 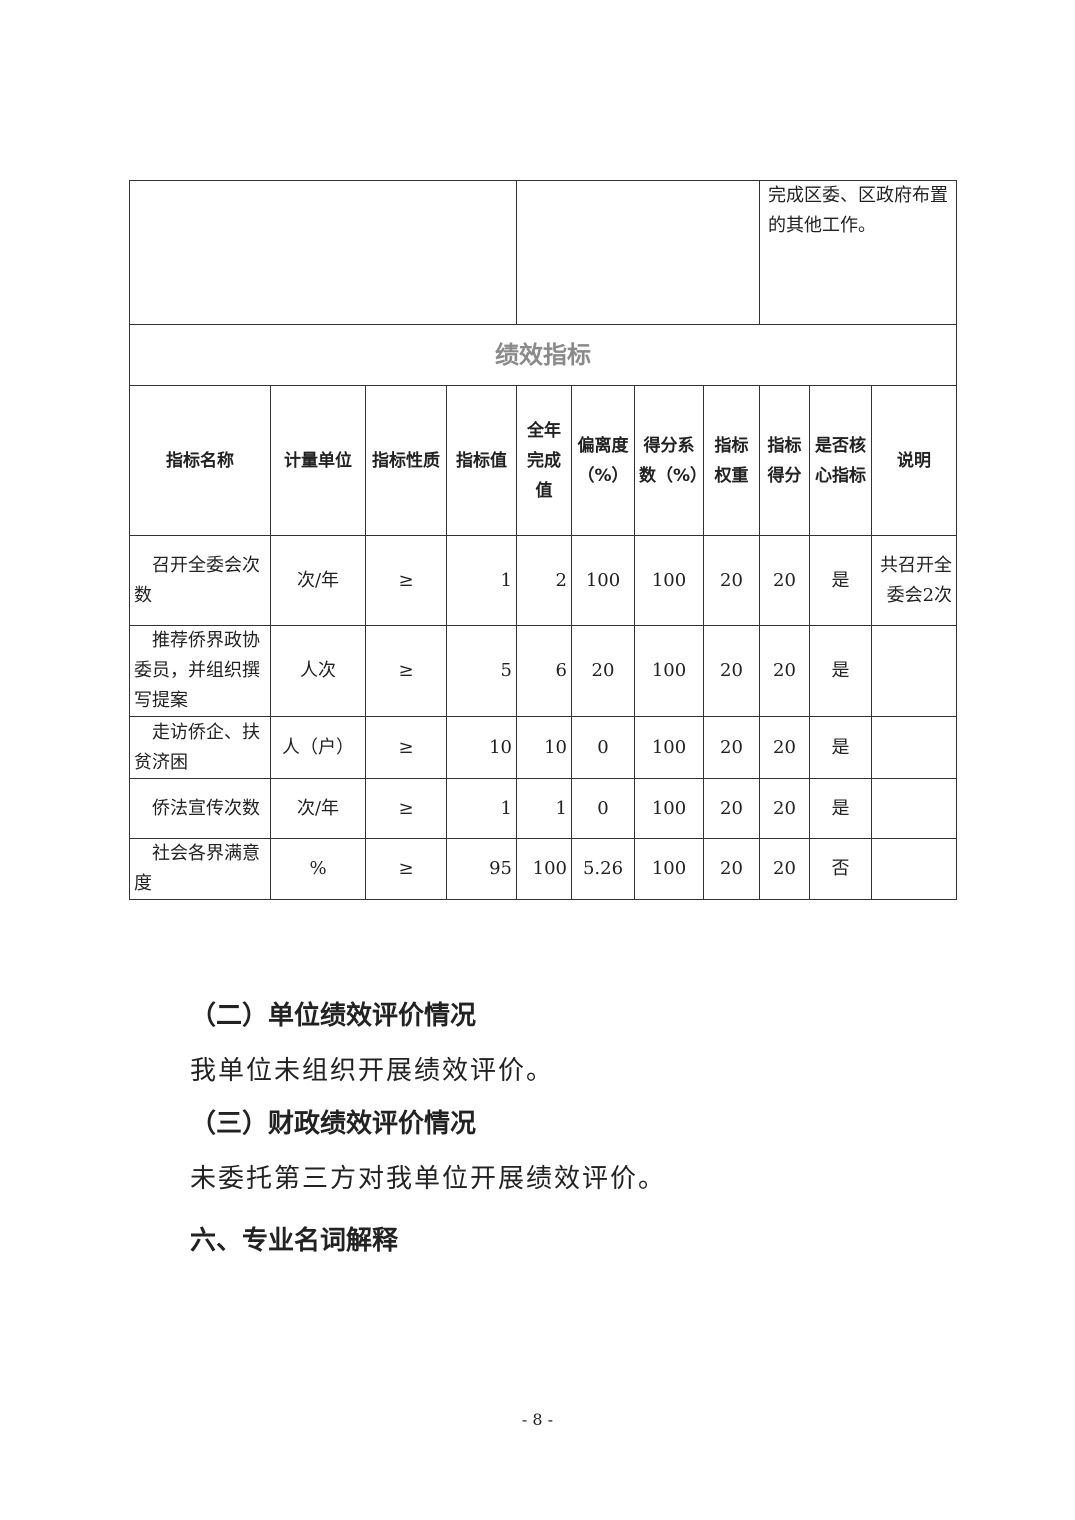 What do you see at coordinates (200, 580) in the screenshot?
I see `table-cell: 召开全委会次数` at bounding box center [200, 580].